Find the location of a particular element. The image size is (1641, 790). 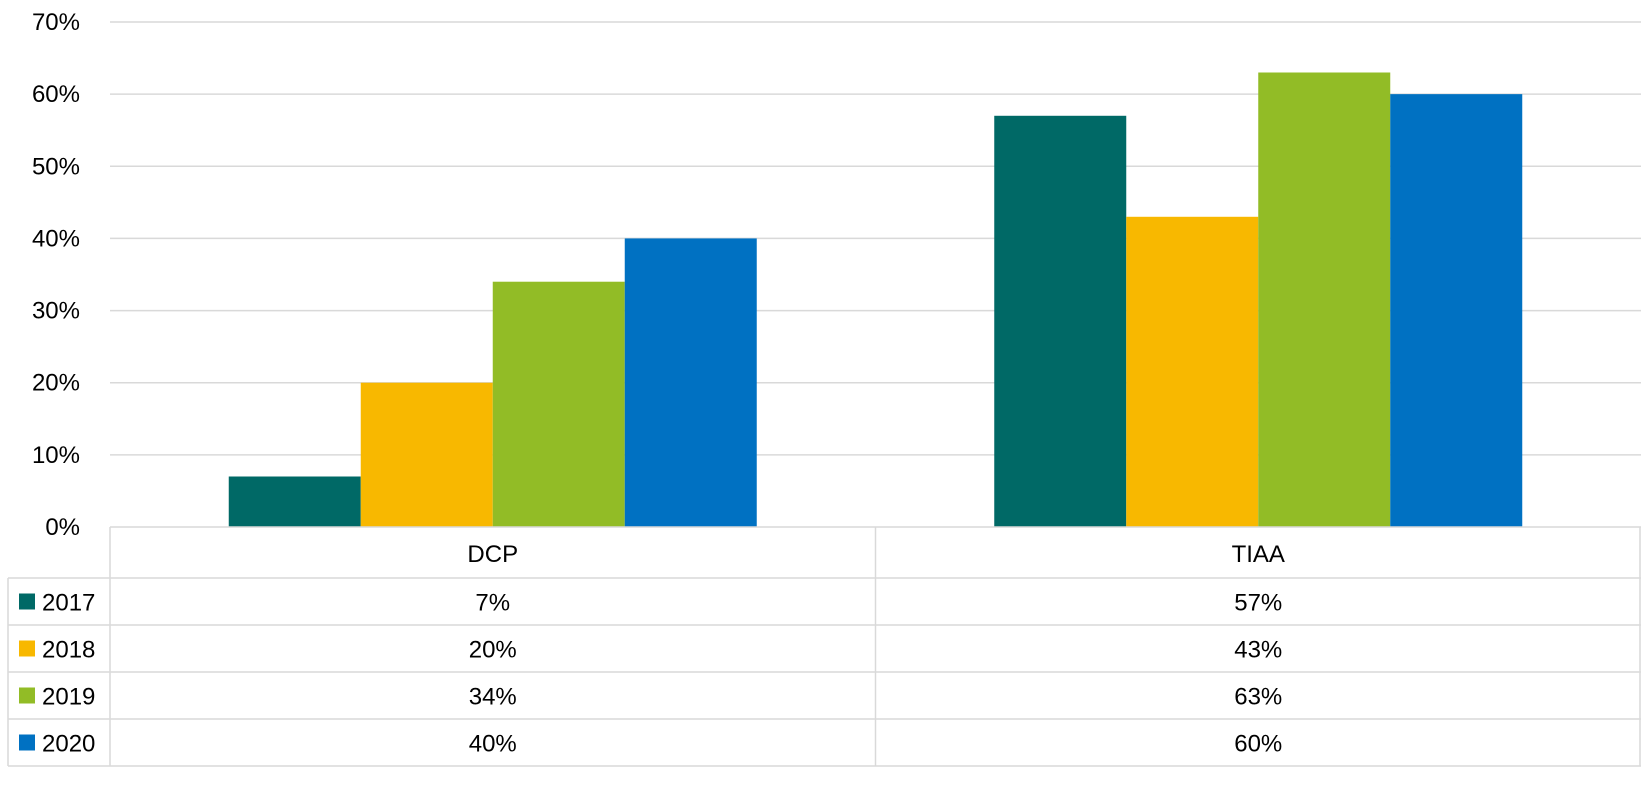

data-label: 63% is located at coordinates (1258, 697).